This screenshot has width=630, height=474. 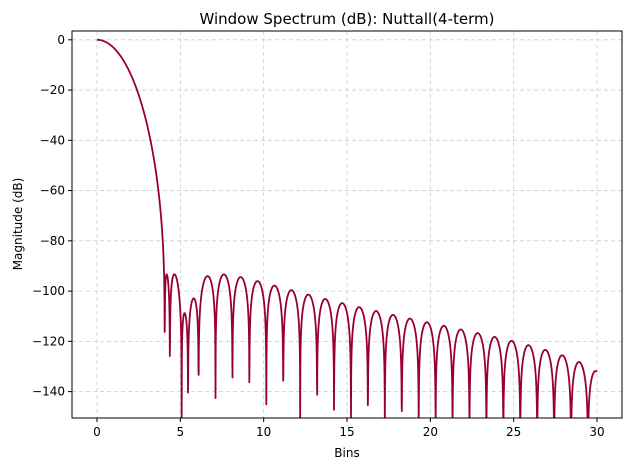 What do you see at coordinates (48, 341) in the screenshot?
I see `y-tick-label: −120` at bounding box center [48, 341].